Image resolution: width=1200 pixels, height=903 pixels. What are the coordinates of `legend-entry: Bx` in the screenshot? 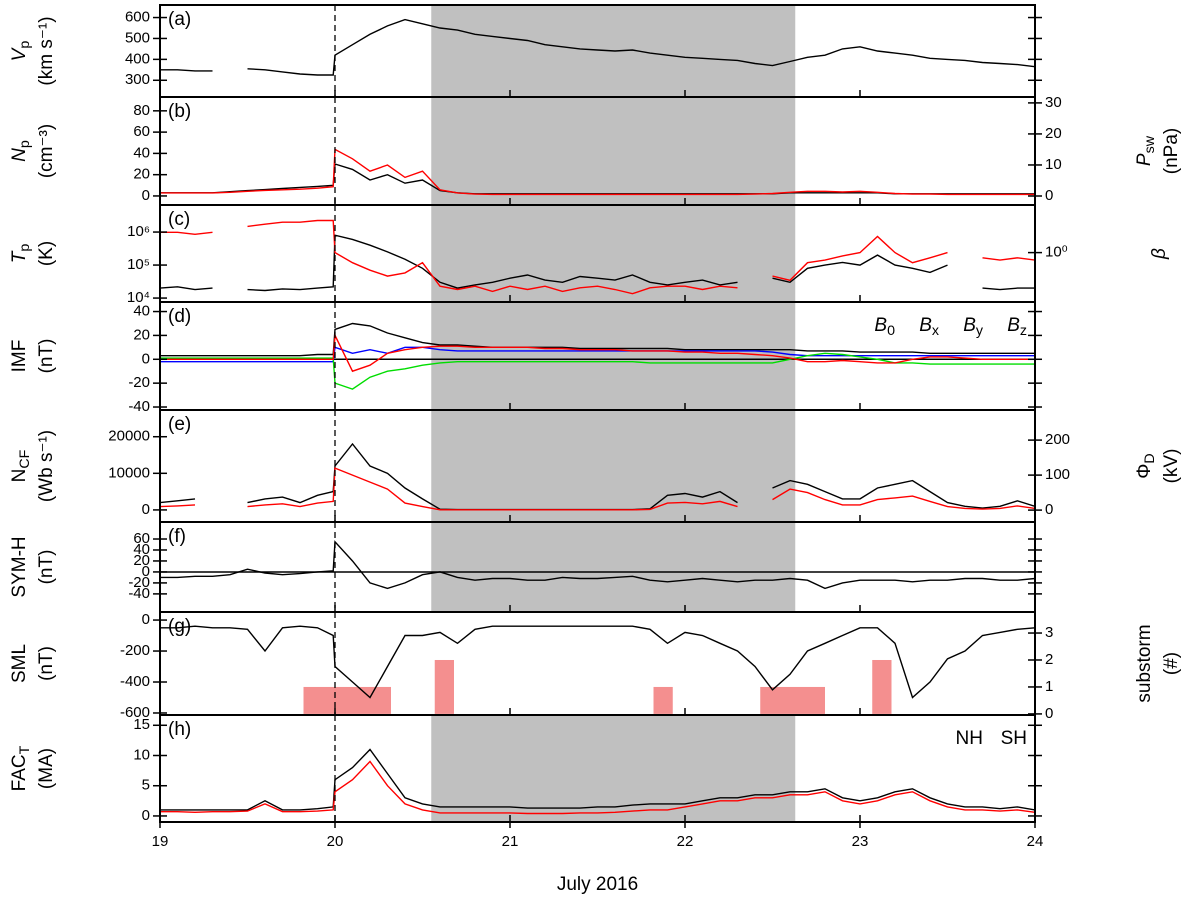 It's located at (929, 327).